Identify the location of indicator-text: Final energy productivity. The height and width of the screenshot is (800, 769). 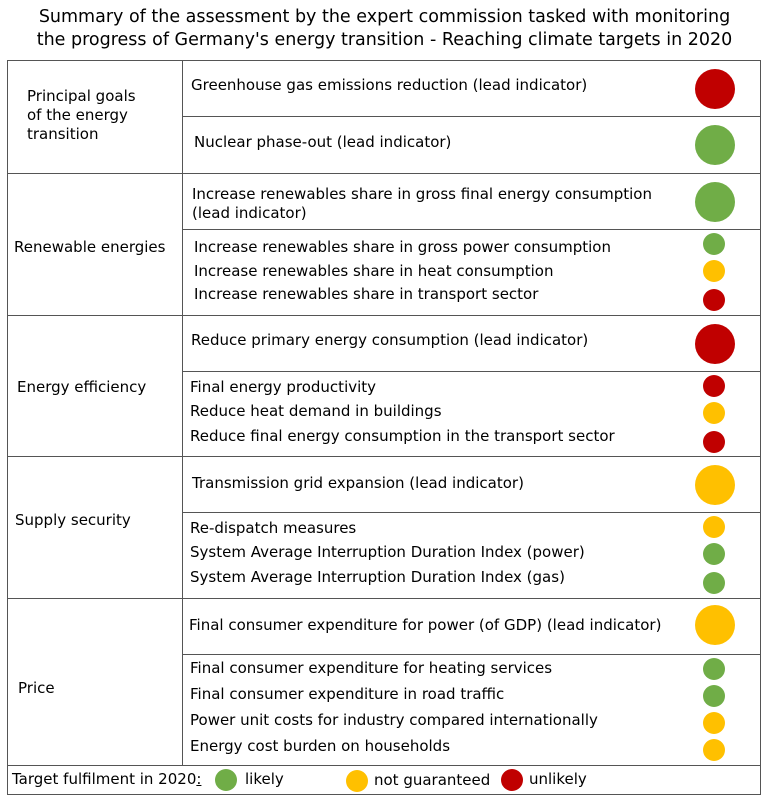
(283, 387).